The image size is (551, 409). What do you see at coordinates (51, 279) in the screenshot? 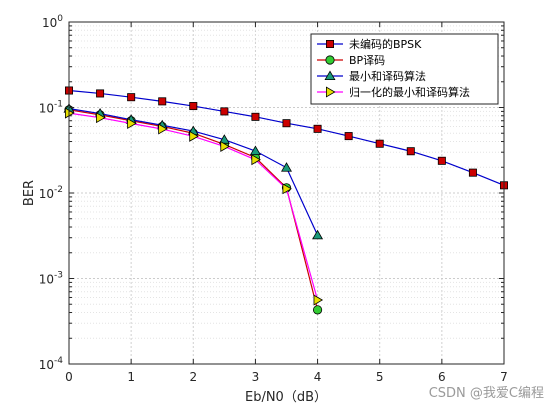
I see `y-tick-label: 10⁻³` at bounding box center [51, 279].